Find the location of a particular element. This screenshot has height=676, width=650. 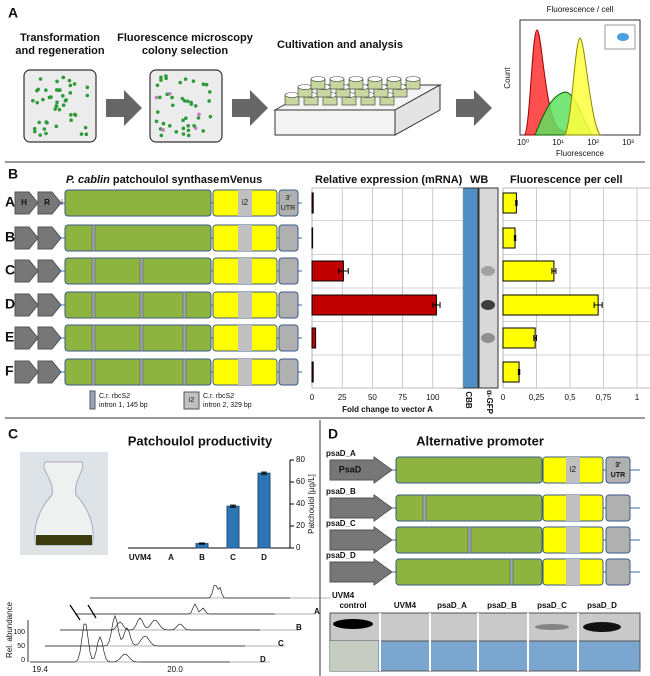

panel-label: D is located at coordinates (333, 434).